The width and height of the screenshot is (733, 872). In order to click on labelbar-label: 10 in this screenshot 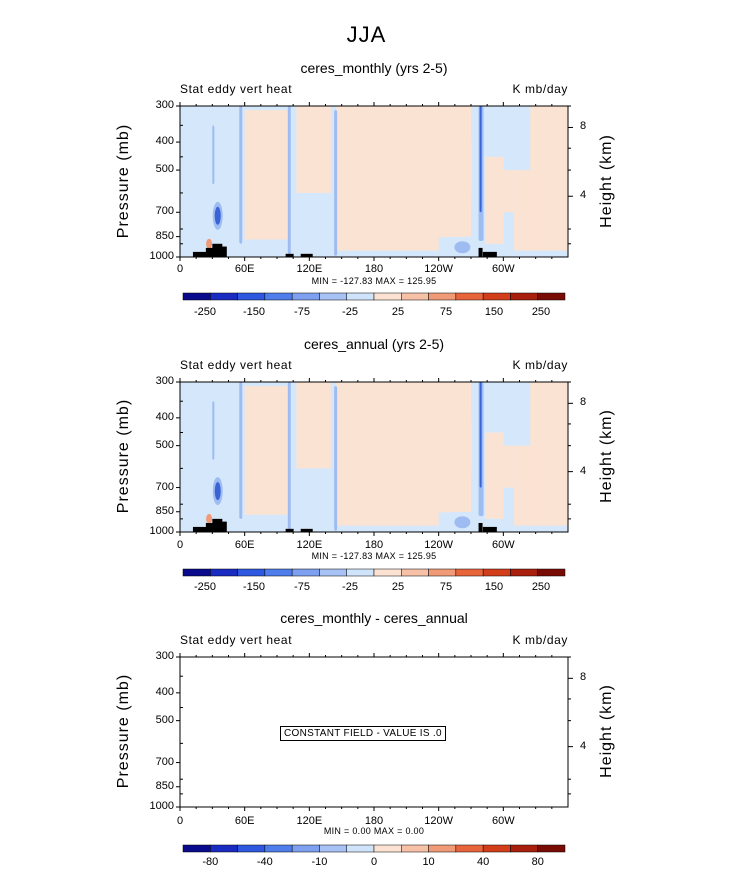, I will do `click(428, 862)`.